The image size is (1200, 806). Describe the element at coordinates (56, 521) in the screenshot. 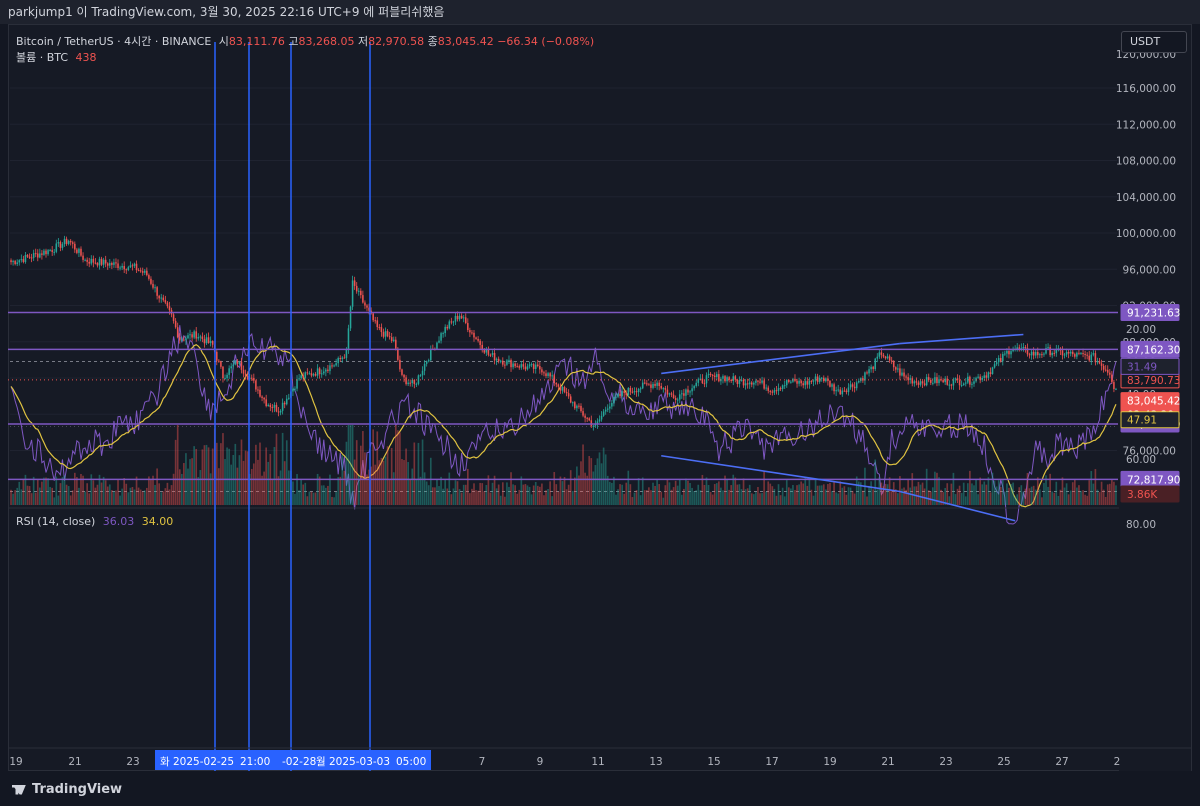

I see `rsi-label: RSI (14, close)` at that location.